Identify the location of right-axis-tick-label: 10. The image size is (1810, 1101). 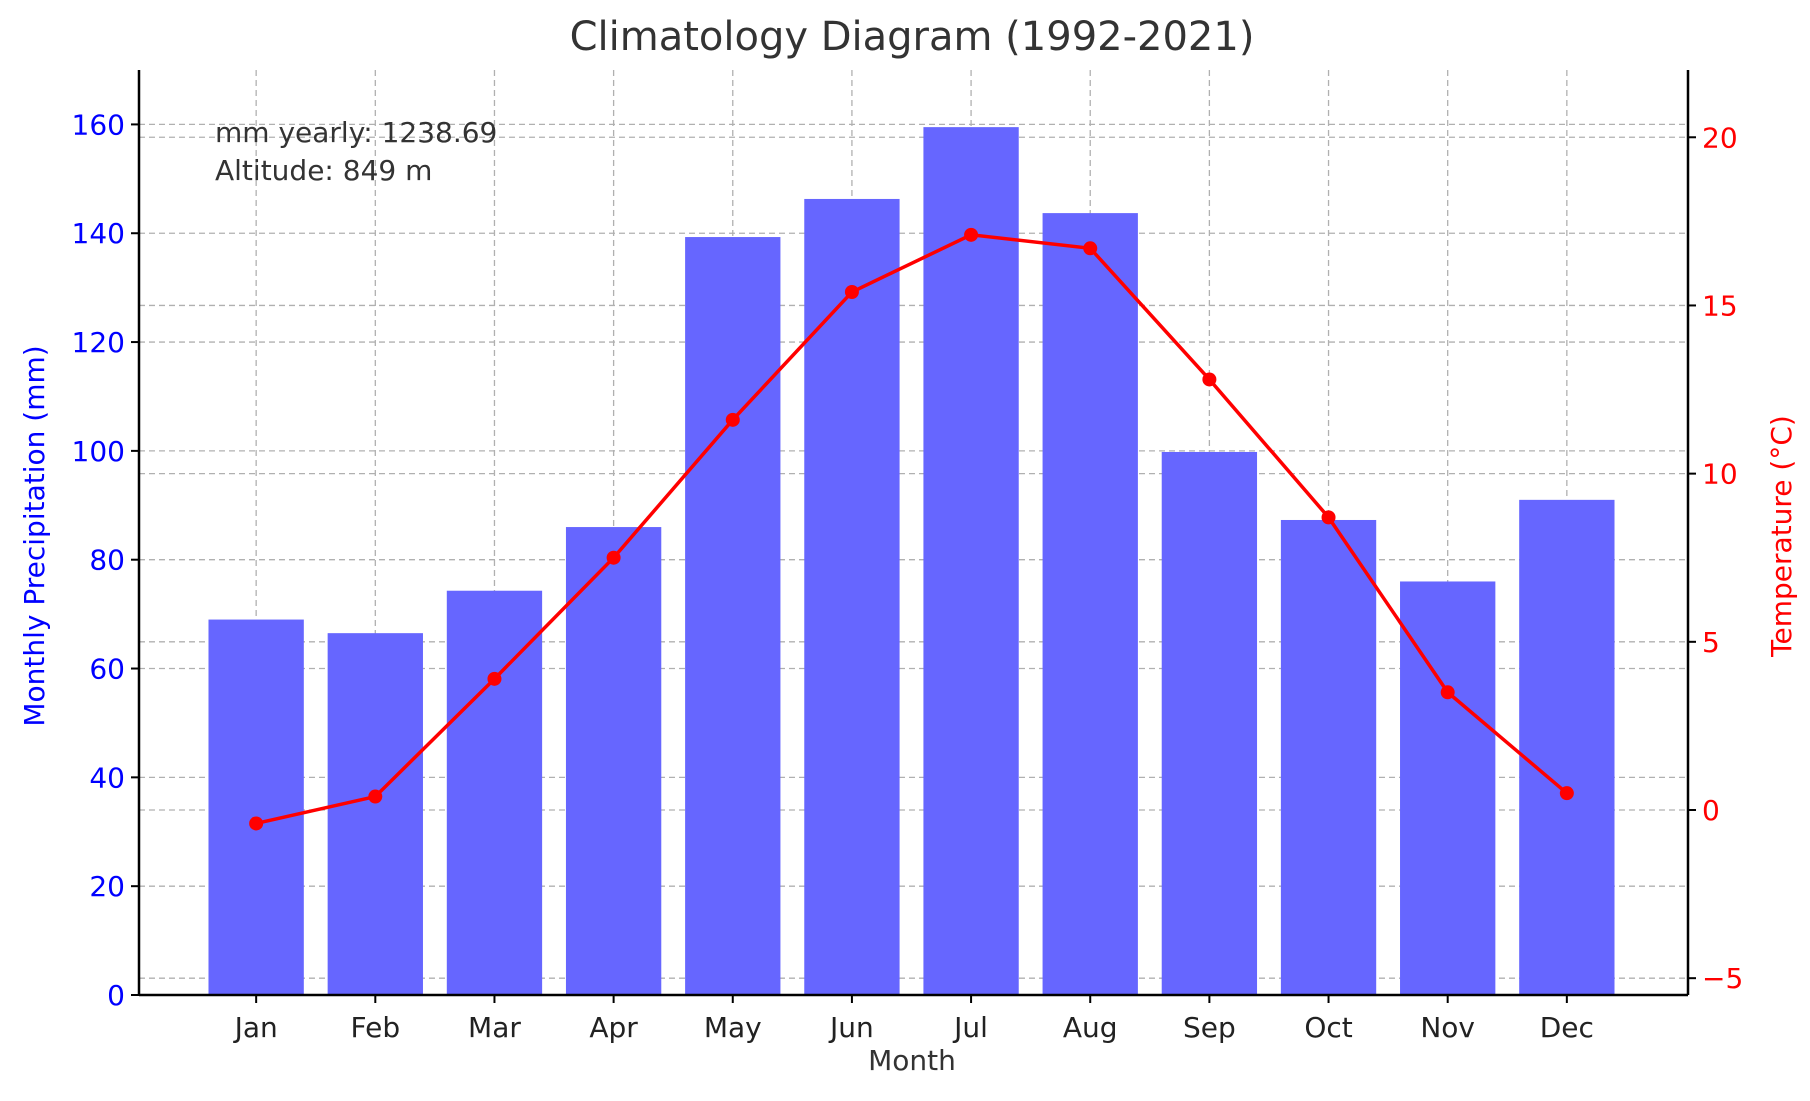
(1720, 474).